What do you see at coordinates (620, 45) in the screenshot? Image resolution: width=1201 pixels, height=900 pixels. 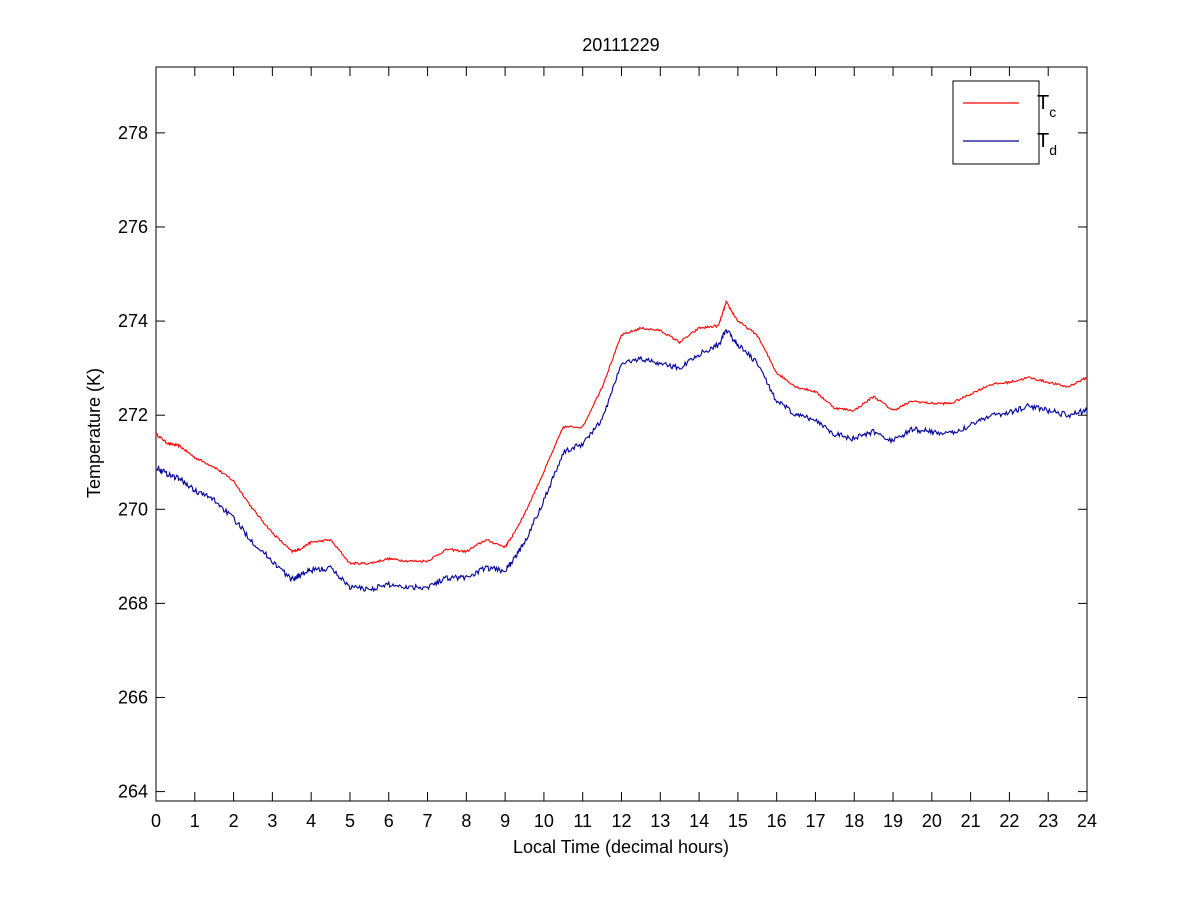 I see `chart-title: 20111229` at bounding box center [620, 45].